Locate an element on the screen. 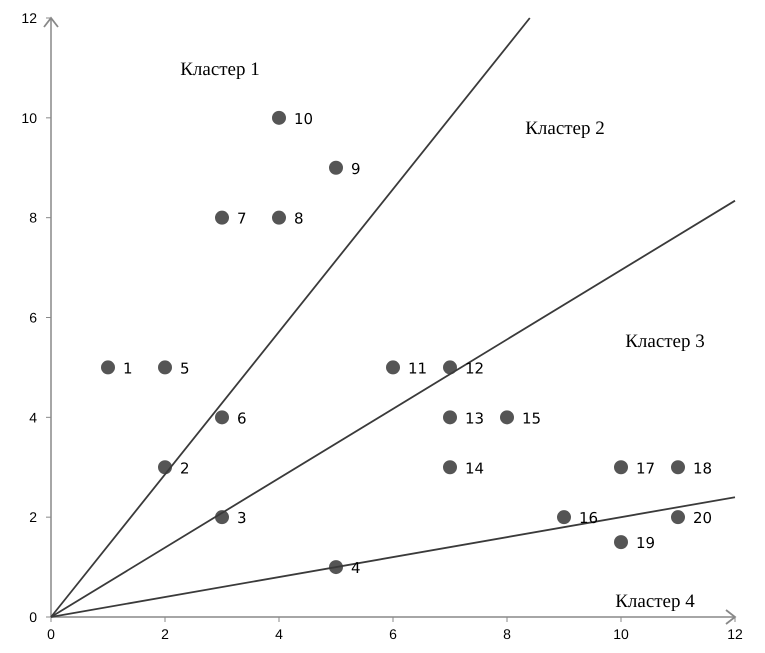 The width and height of the screenshot is (765, 653). x-tick-label: 6 is located at coordinates (393, 634).